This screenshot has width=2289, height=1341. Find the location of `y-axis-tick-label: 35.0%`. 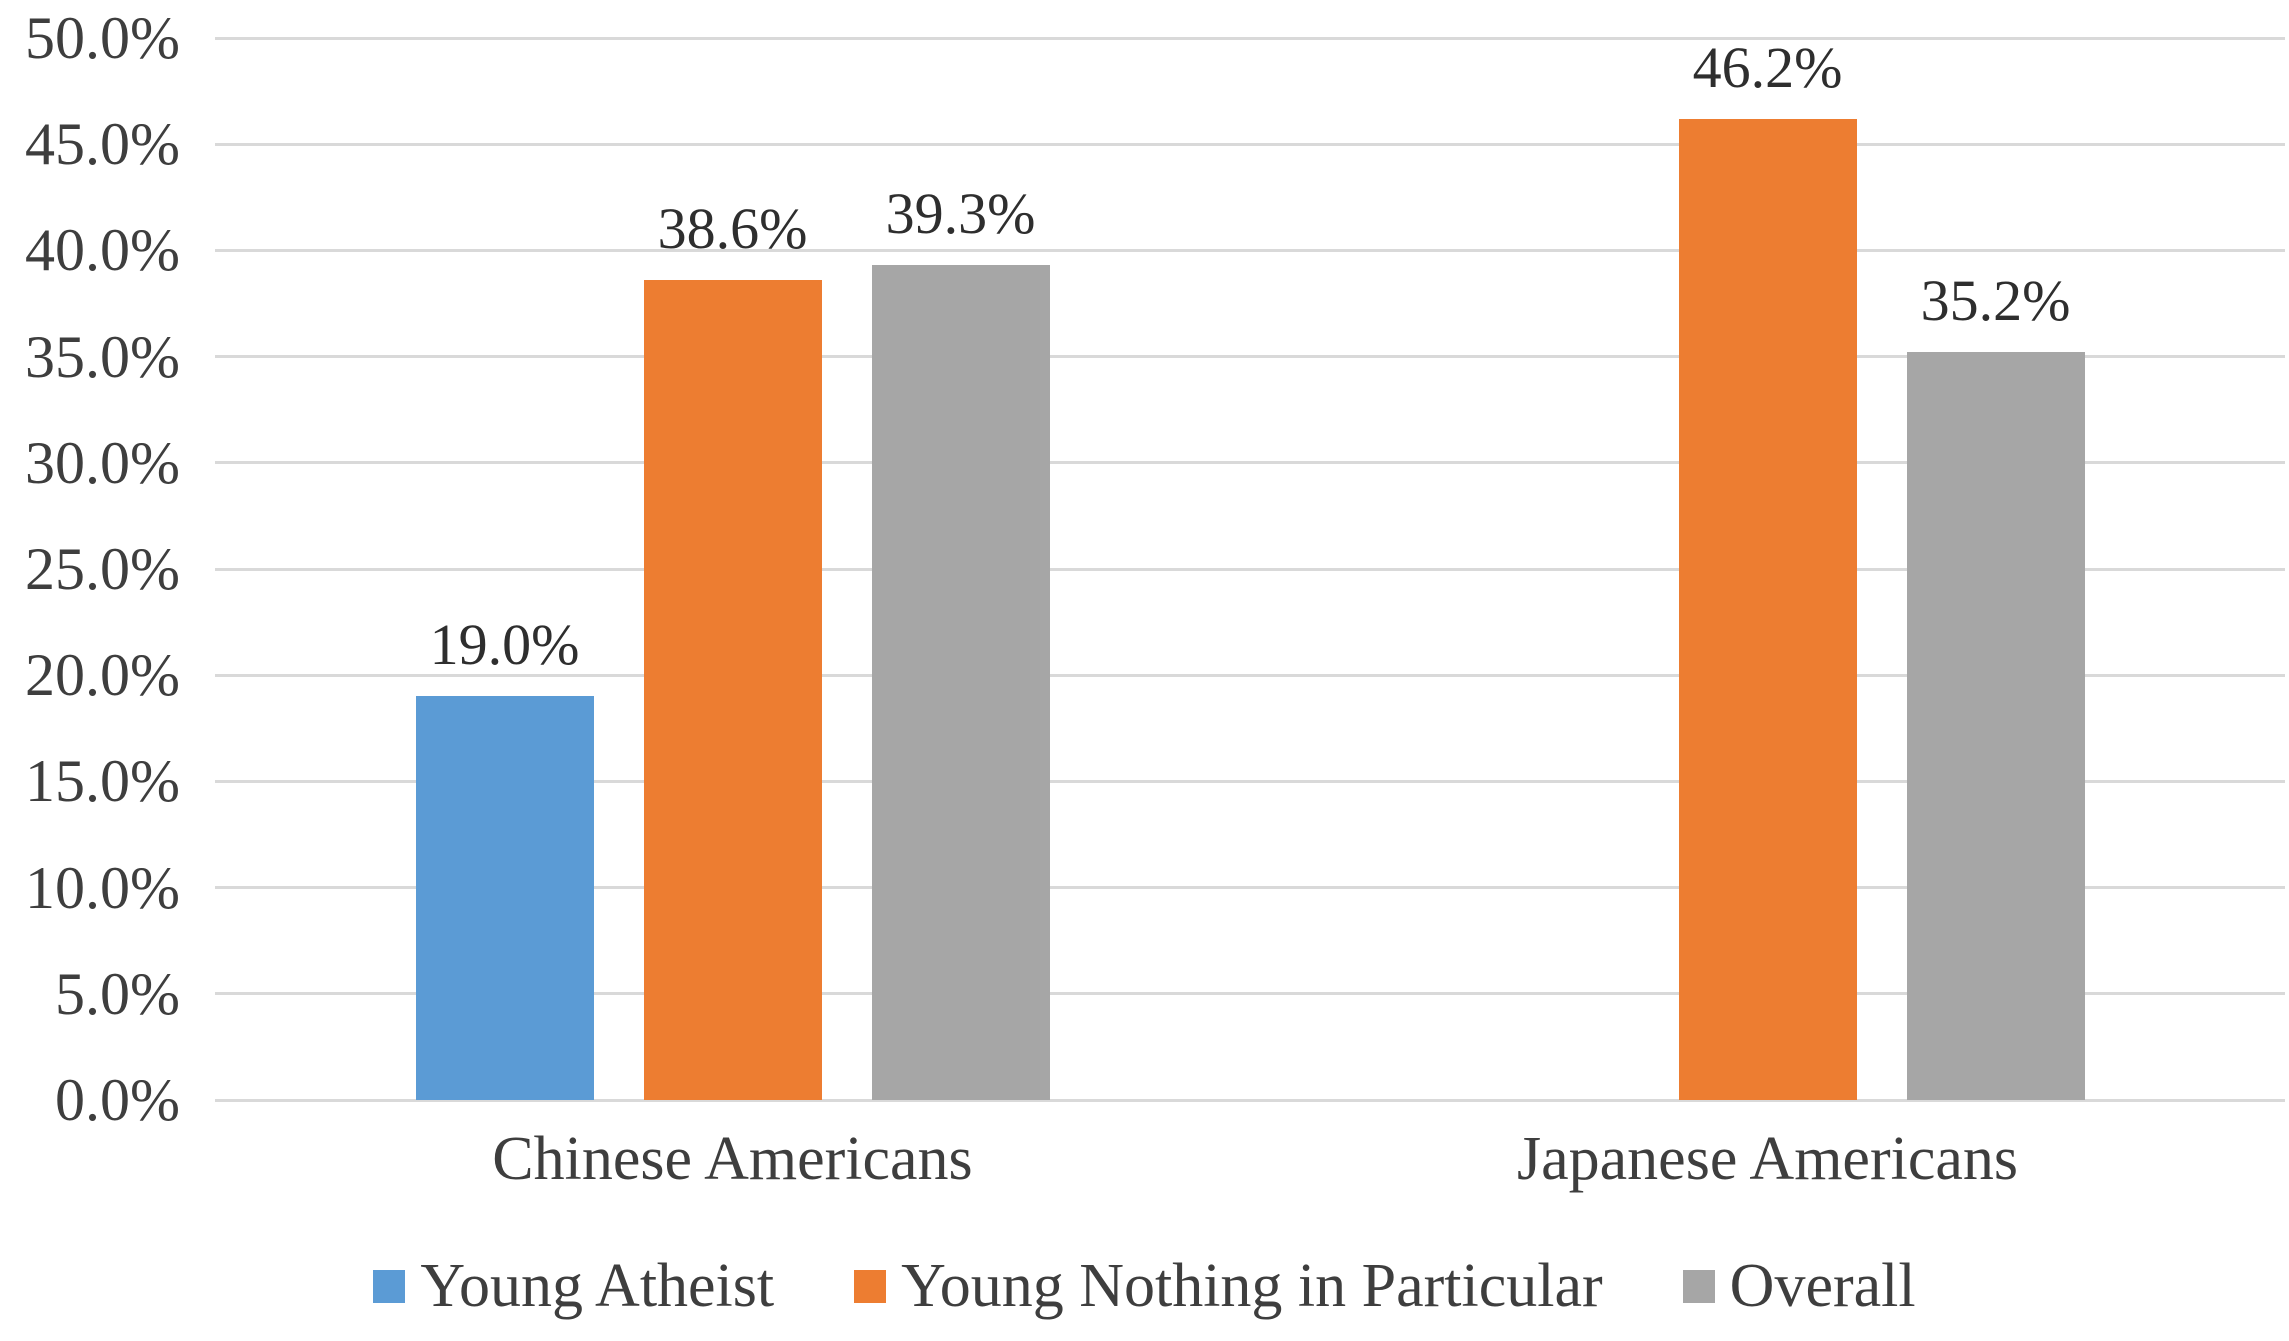

y-axis-tick-label: 35.0% is located at coordinates (102, 356).